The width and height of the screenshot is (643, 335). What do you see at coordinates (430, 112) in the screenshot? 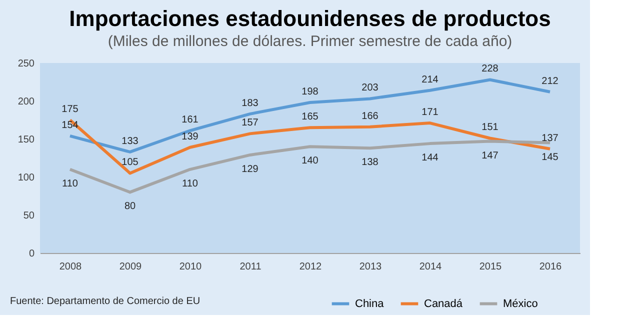
I see `data-label: 171` at bounding box center [430, 112].